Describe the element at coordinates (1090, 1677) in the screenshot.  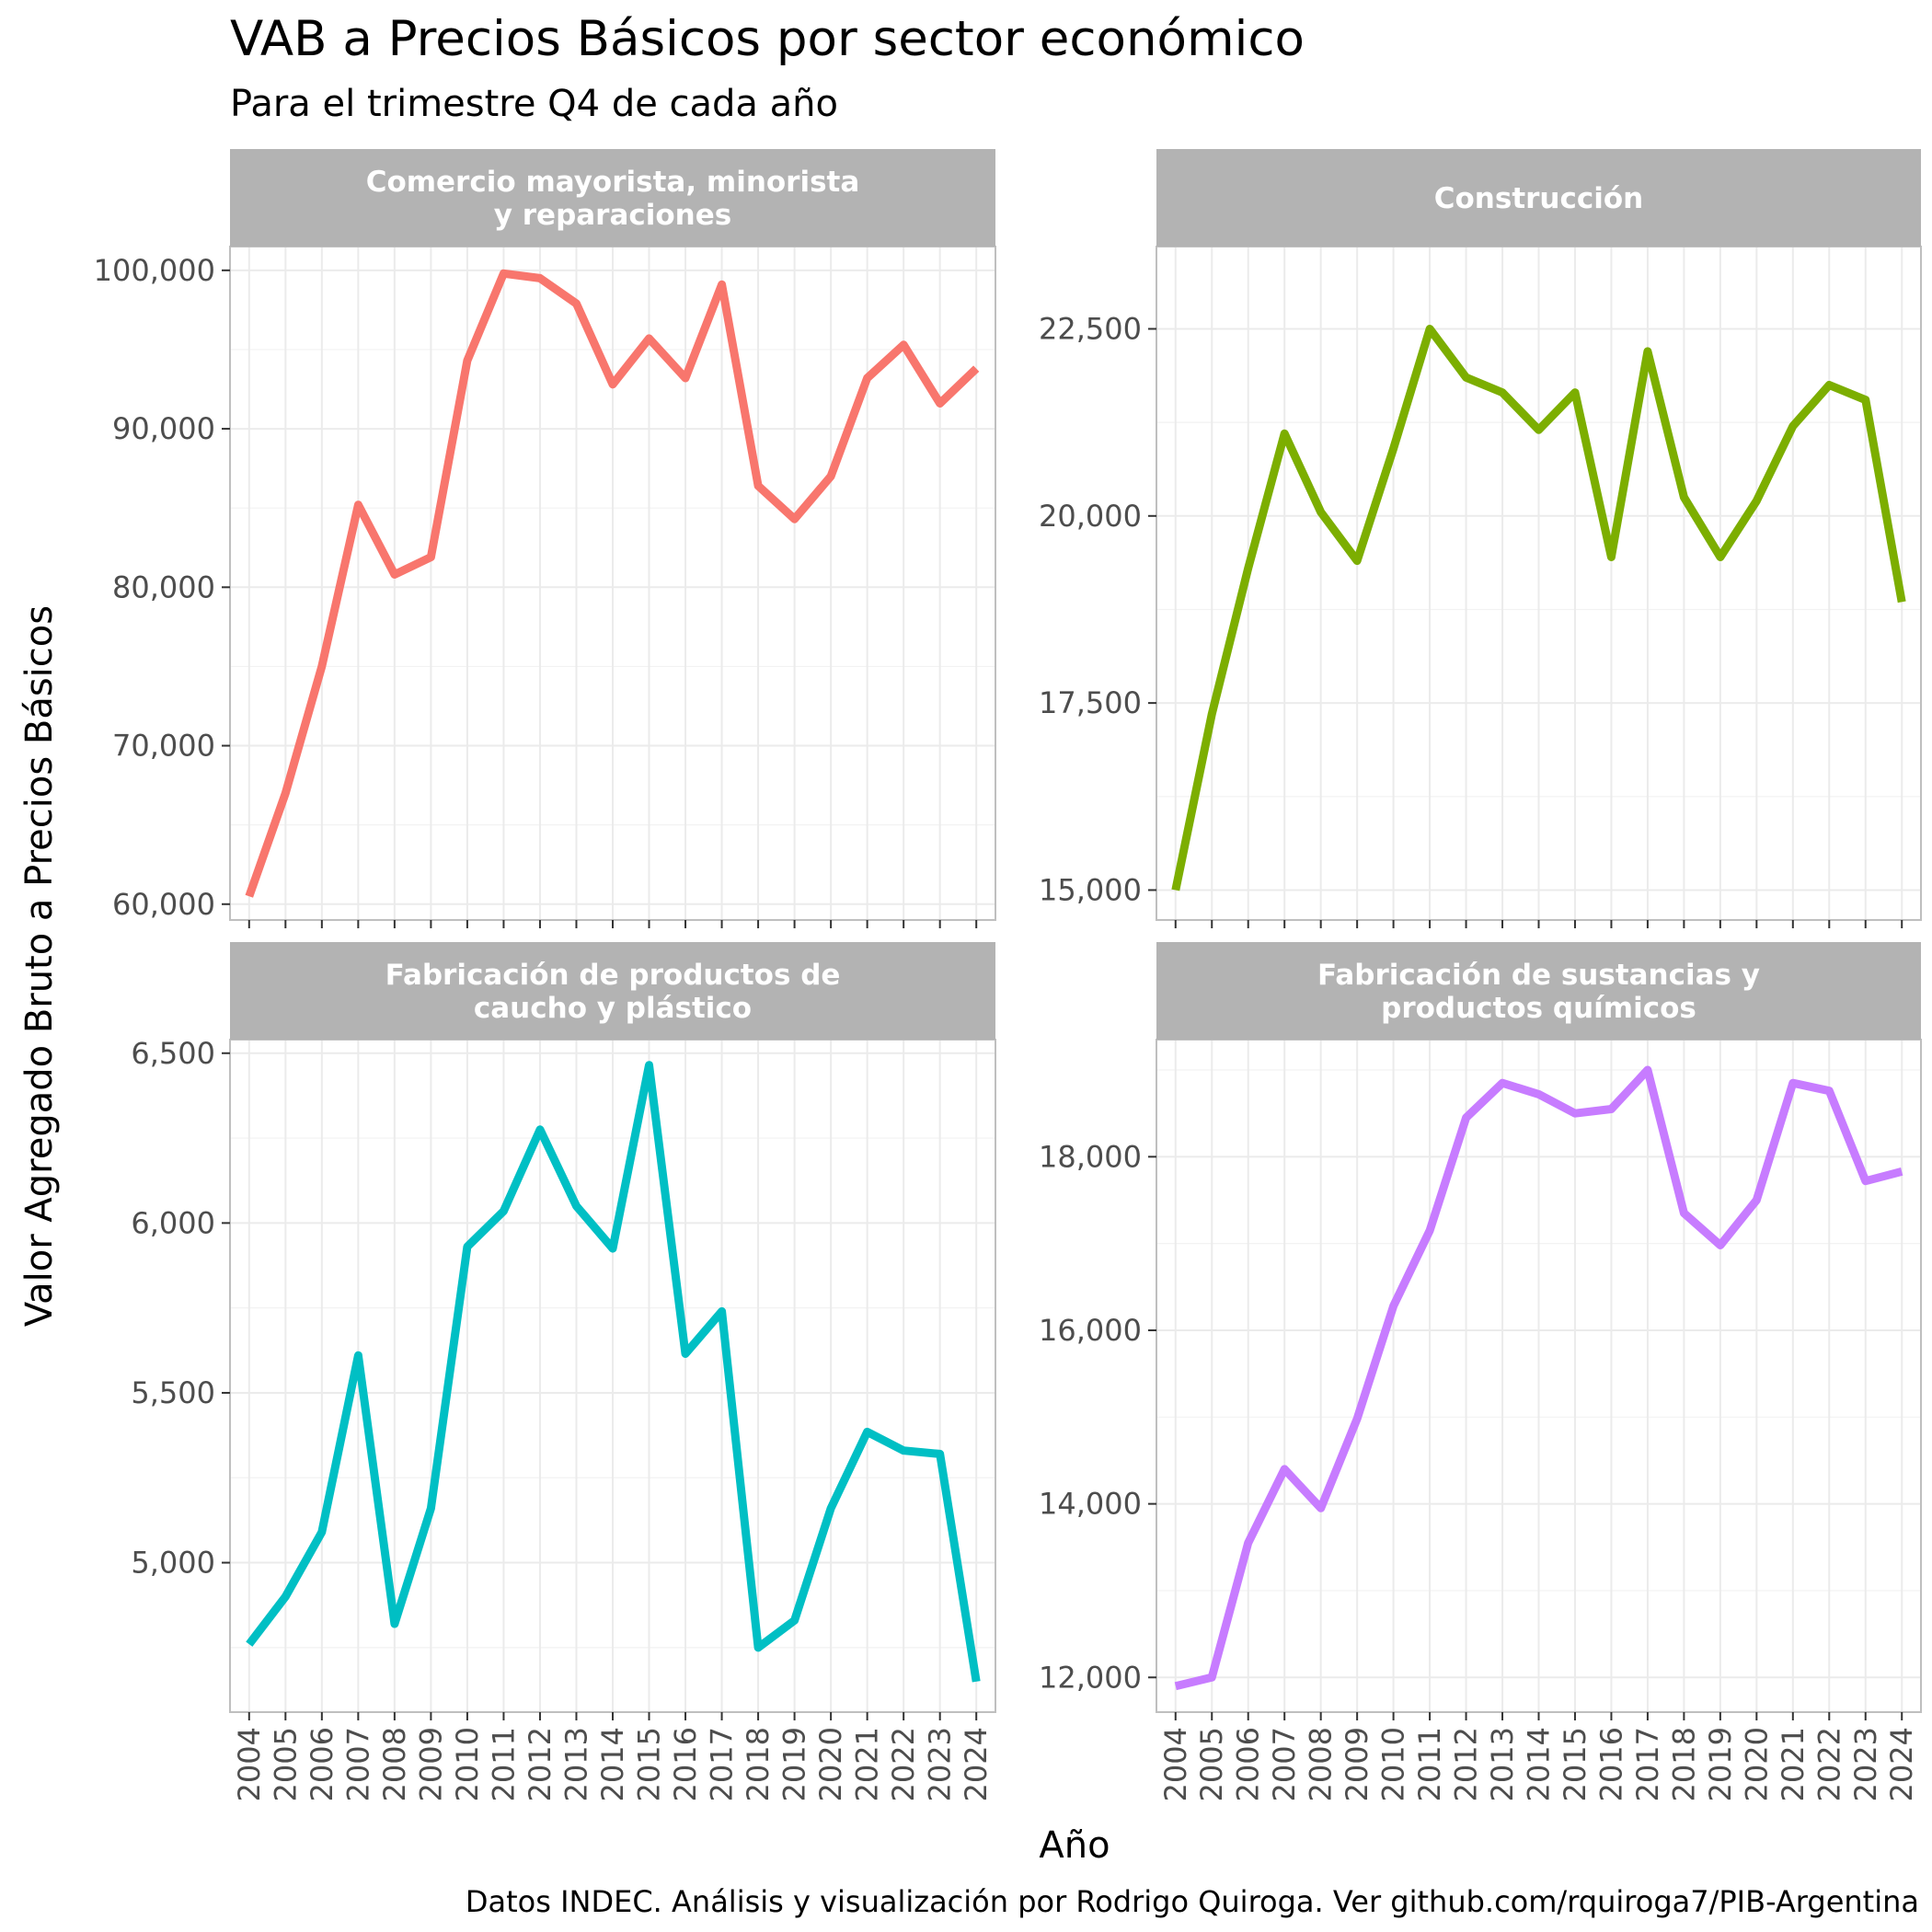
I see `y-tick-label: 12,000` at that location.